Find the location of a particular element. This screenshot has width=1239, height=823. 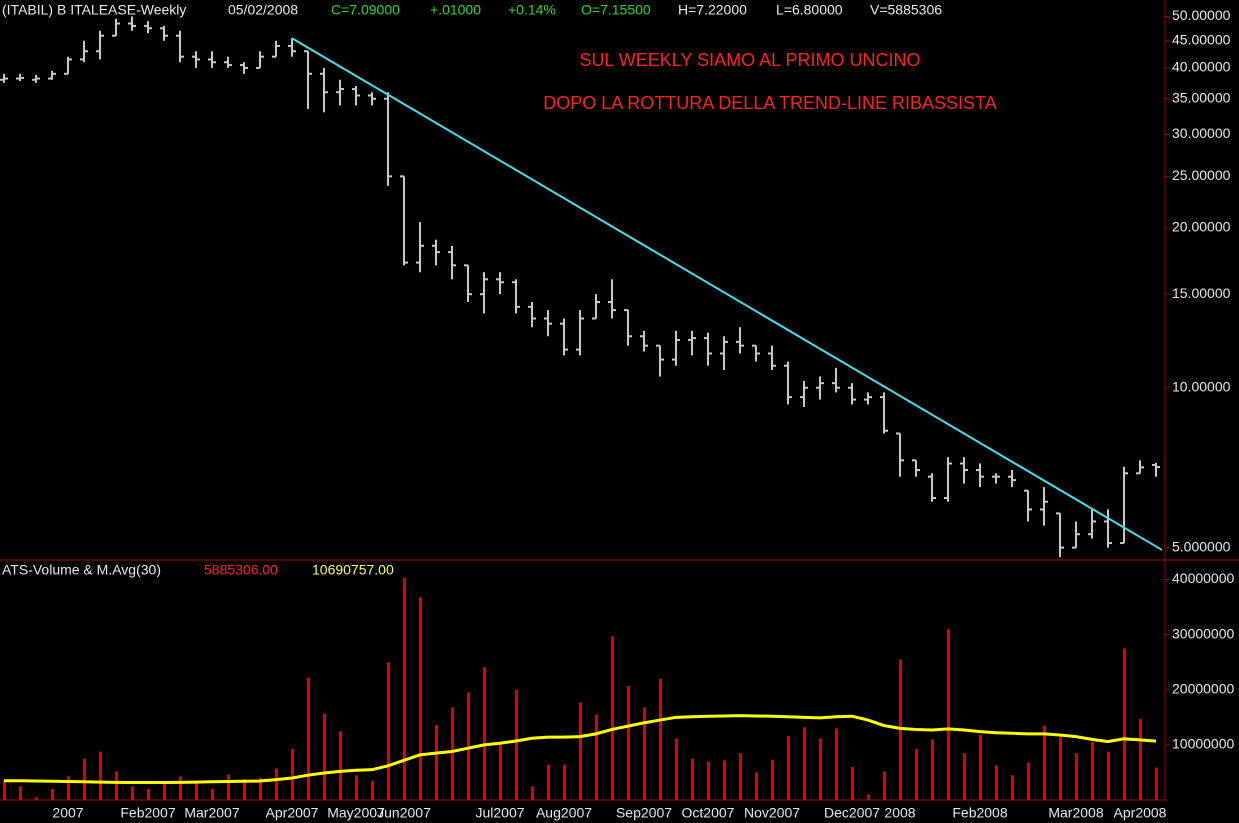

y-tick-label: 50.00000 is located at coordinates (1201, 15).